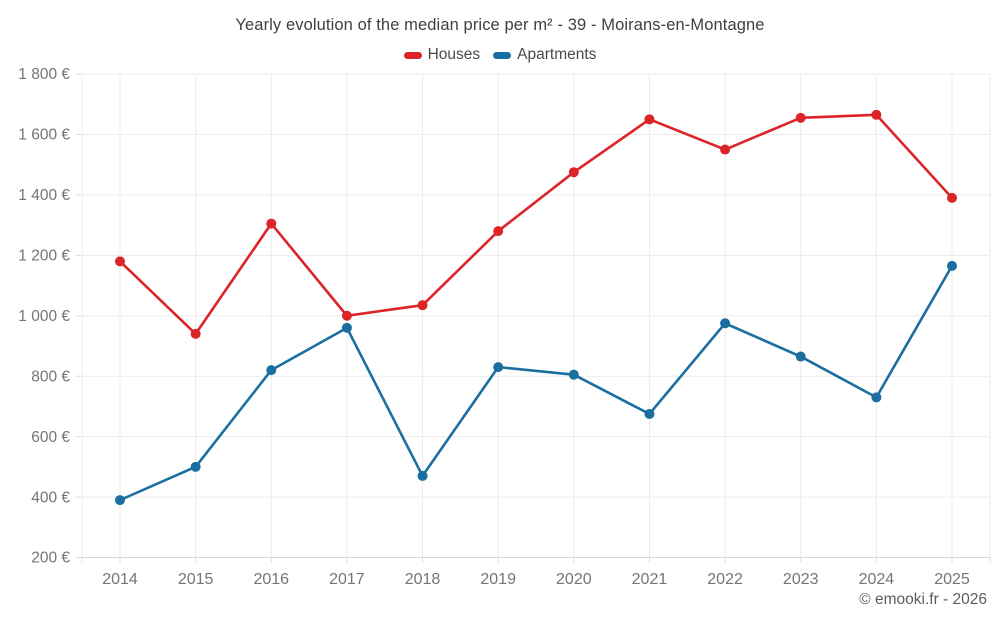  What do you see at coordinates (725, 579) in the screenshot?
I see `x-tick-label: 2022` at bounding box center [725, 579].